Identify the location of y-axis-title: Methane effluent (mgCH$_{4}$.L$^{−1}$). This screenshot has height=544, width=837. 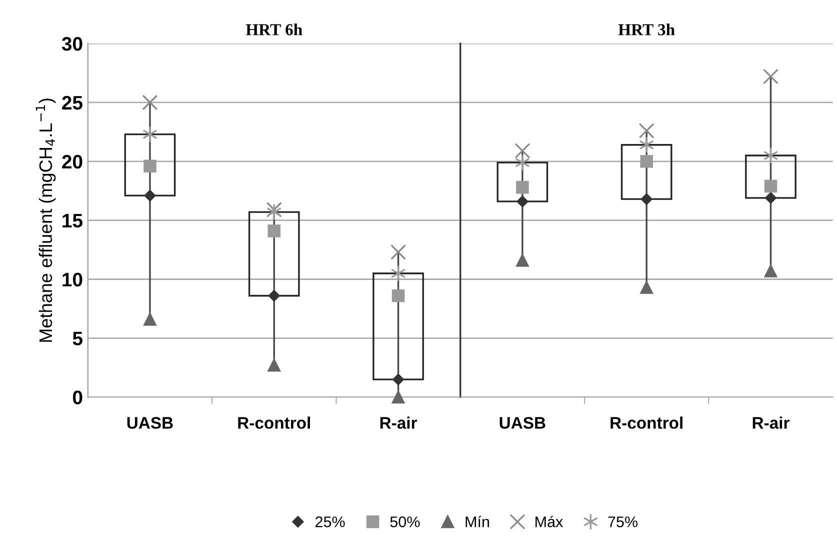
(46, 220).